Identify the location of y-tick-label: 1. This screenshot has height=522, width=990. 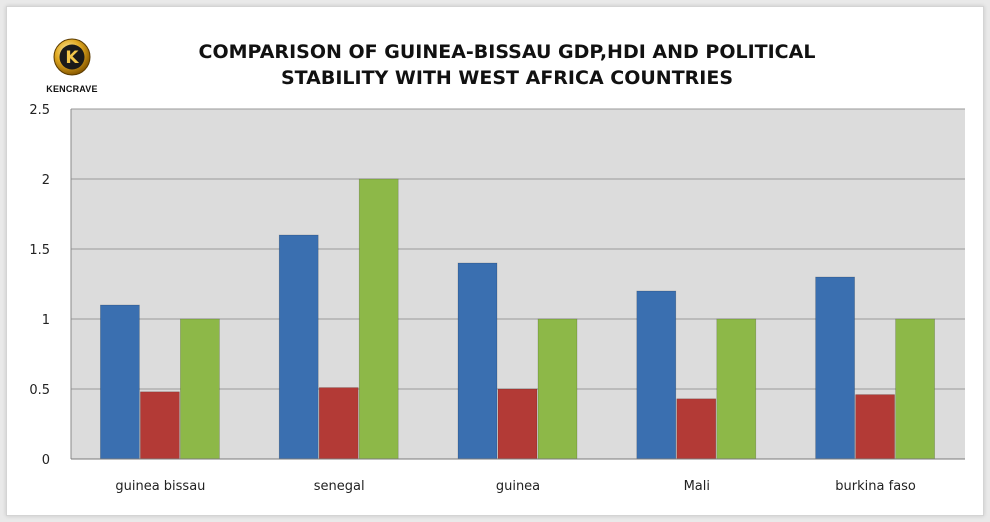
(46, 320).